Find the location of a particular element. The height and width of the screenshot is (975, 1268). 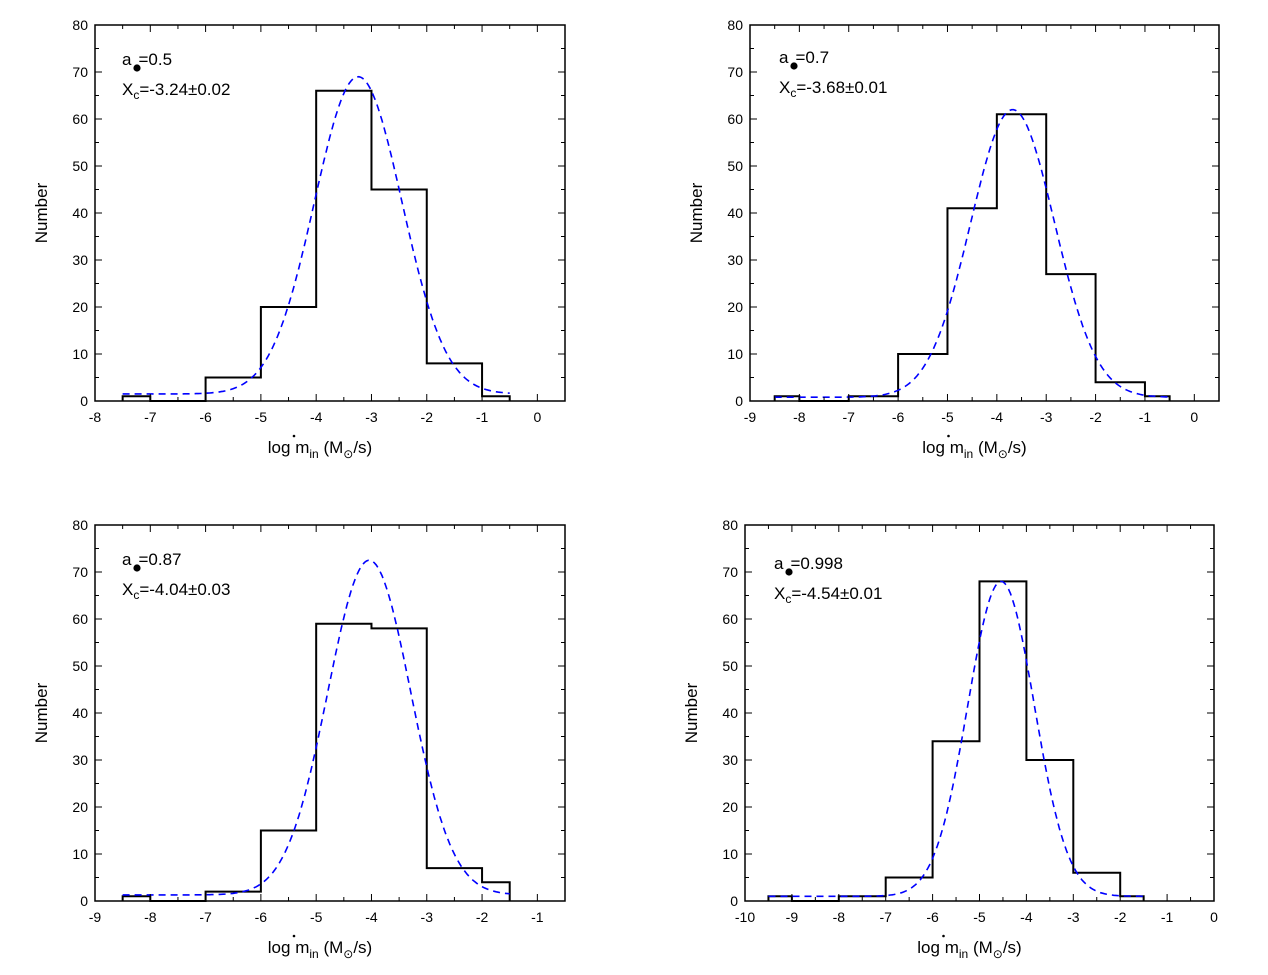

spin-annotation: a =0.998 is located at coordinates (808, 563).